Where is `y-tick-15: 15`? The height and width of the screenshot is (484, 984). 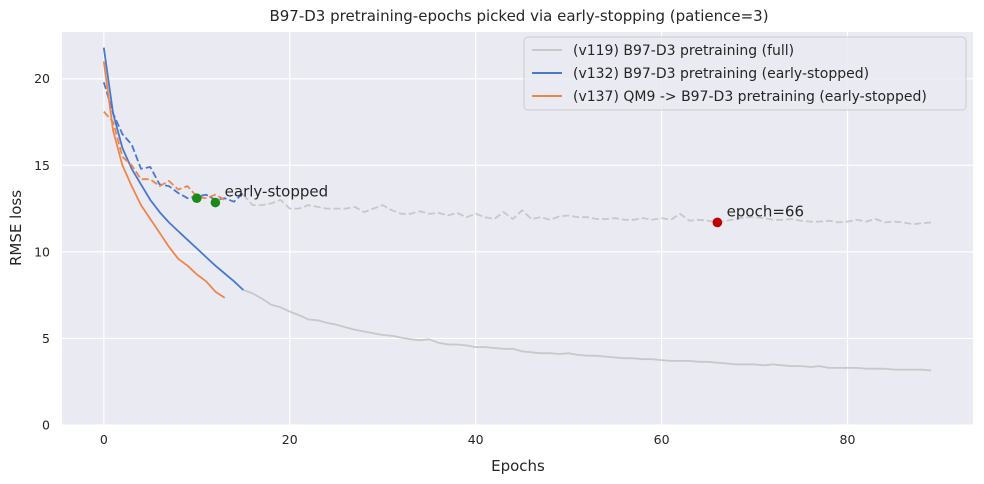 y-tick-15: 15 is located at coordinates (42, 165).